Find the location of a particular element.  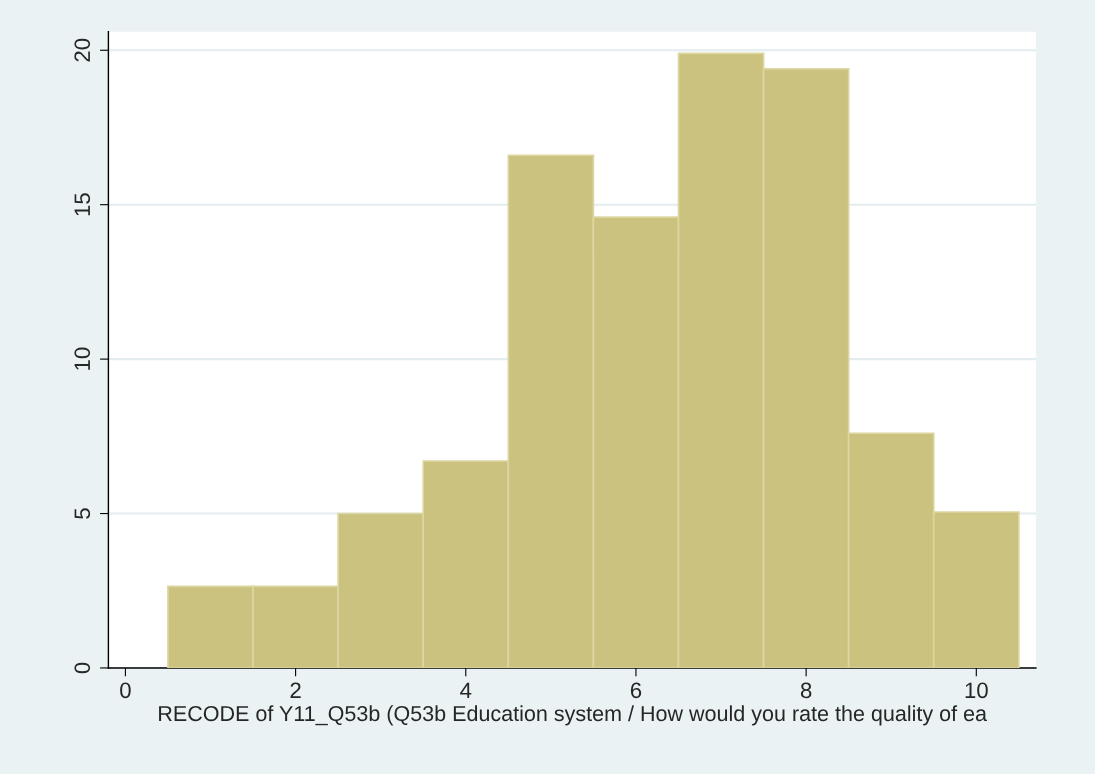

x-tick-label: 4 is located at coordinates (466, 690).